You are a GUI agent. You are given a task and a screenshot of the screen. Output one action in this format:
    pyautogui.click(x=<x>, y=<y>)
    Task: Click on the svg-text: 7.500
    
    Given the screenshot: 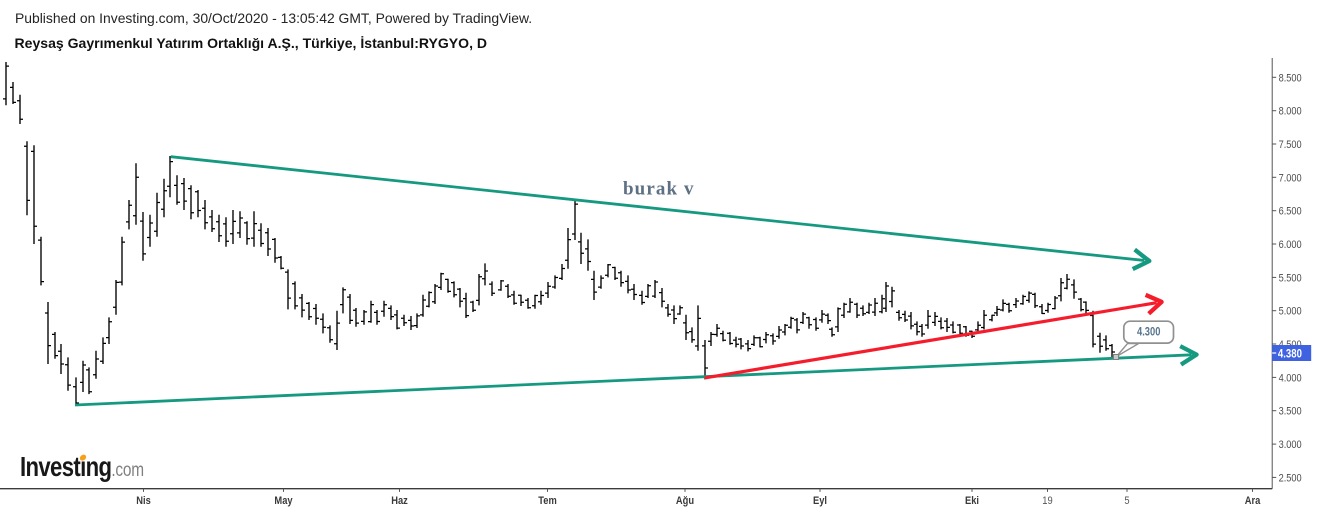 What is the action you would take?
    pyautogui.click(x=1290, y=145)
    